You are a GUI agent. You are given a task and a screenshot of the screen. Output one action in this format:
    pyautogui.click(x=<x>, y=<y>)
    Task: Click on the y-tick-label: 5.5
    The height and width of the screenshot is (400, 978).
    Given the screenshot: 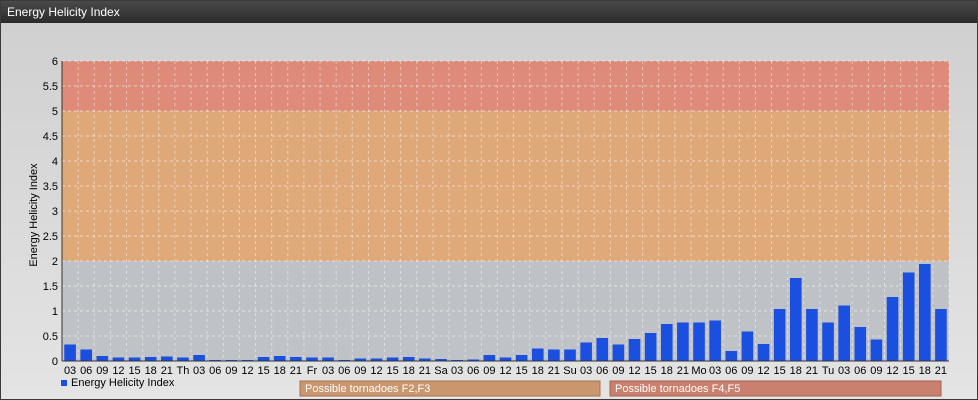 What is the action you would take?
    pyautogui.click(x=50, y=87)
    